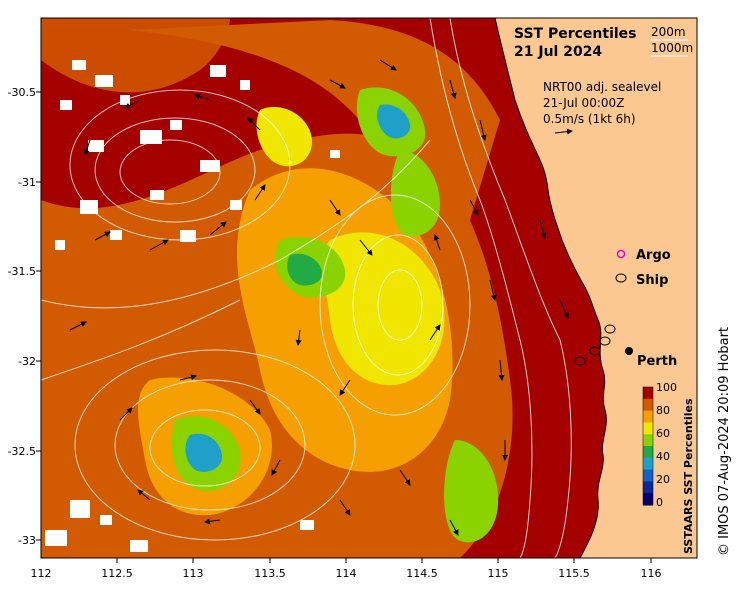 The height and width of the screenshot is (592, 740). What do you see at coordinates (27, 182) in the screenshot?
I see `y-tick-31: -31` at bounding box center [27, 182].